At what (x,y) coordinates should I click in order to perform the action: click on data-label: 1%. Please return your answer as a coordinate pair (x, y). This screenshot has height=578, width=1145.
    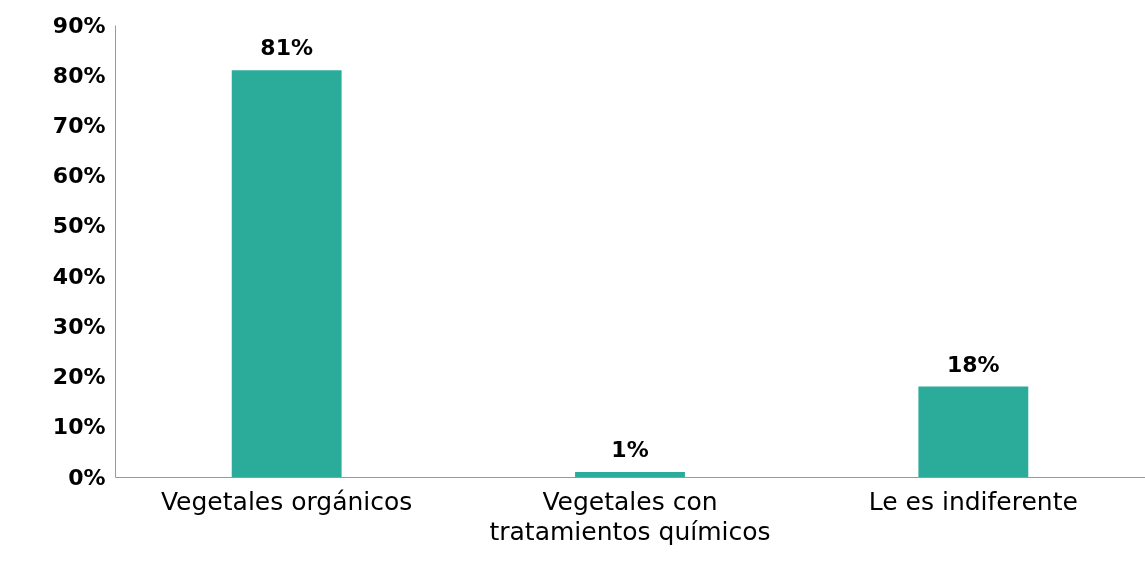
    Looking at the image, I should click on (630, 449).